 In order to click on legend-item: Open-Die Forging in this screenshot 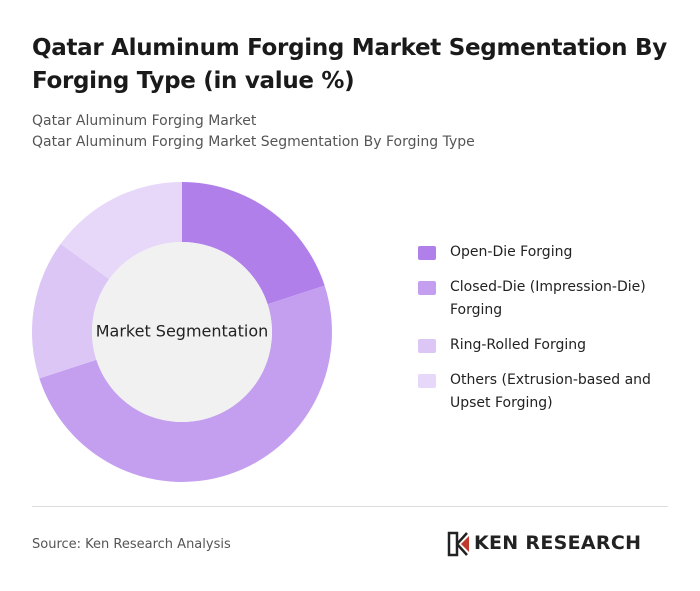, I will do `click(543, 253)`.